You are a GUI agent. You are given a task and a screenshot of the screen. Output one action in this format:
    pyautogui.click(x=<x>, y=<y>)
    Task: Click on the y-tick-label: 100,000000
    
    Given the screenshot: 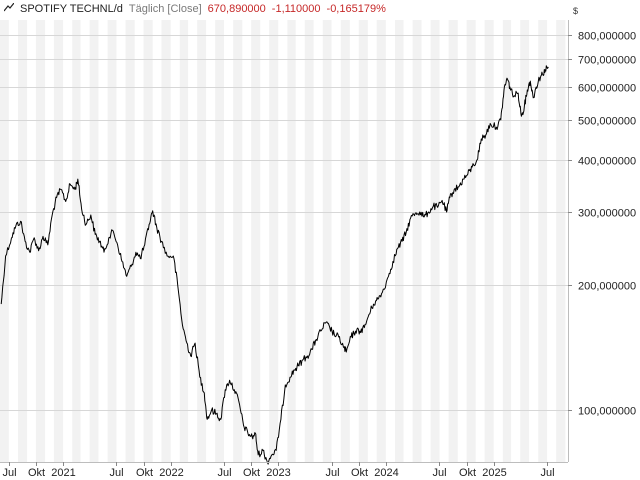 What is the action you would take?
    pyautogui.click(x=607, y=412)
    